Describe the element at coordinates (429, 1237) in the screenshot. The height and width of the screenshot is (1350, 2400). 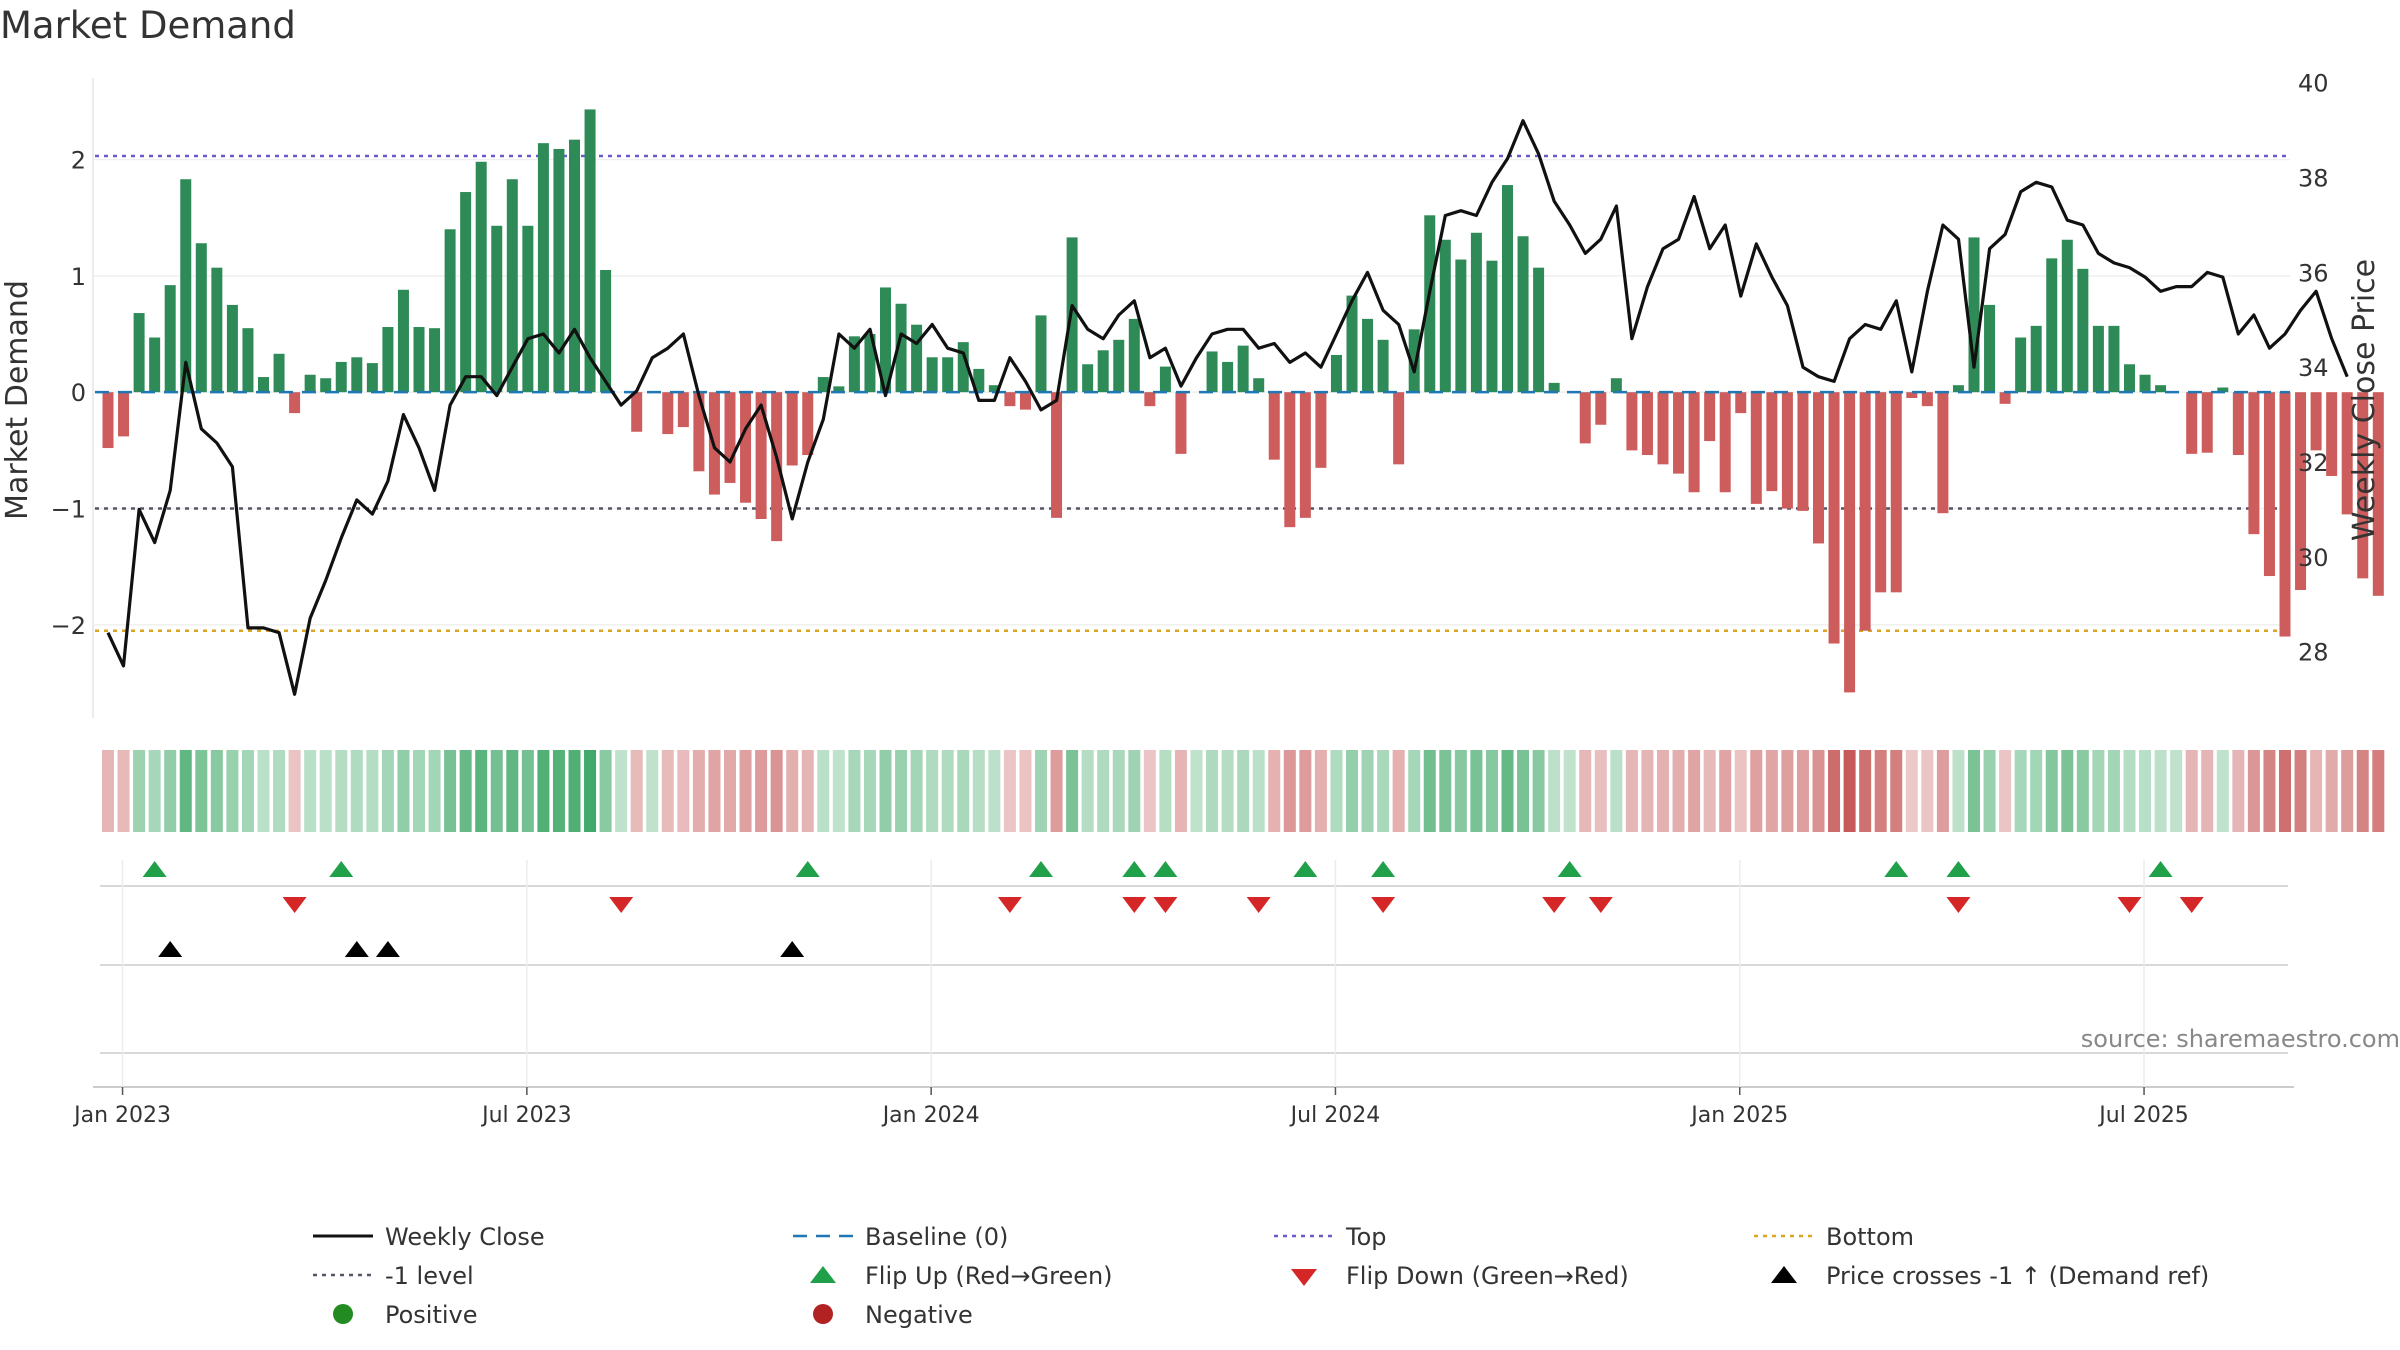
I see `legend-weekly-close: Weekly Close` at that location.